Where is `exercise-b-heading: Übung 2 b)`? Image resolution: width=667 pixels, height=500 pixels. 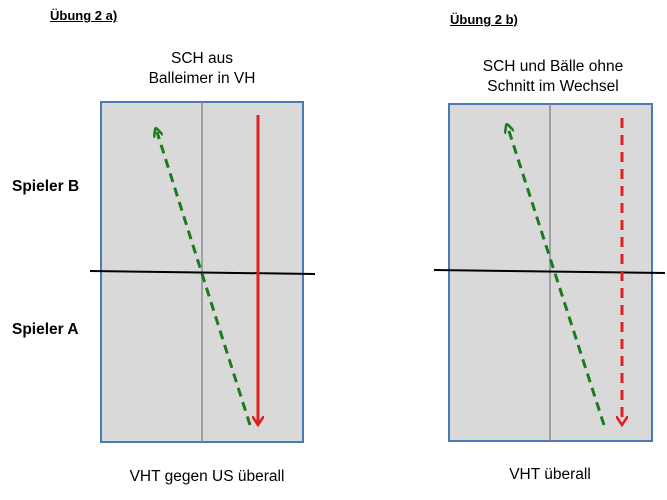 exercise-b-heading: Übung 2 b) is located at coordinates (484, 19).